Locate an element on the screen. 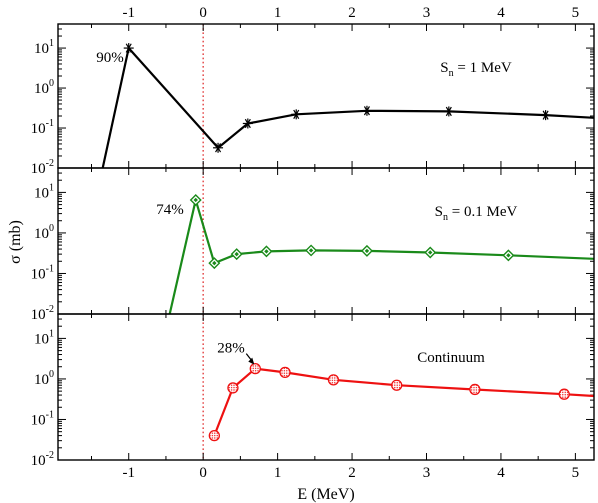 This screenshot has height=503, width=598. panel-label: Sn = 0.1 MeV is located at coordinates (476, 213).